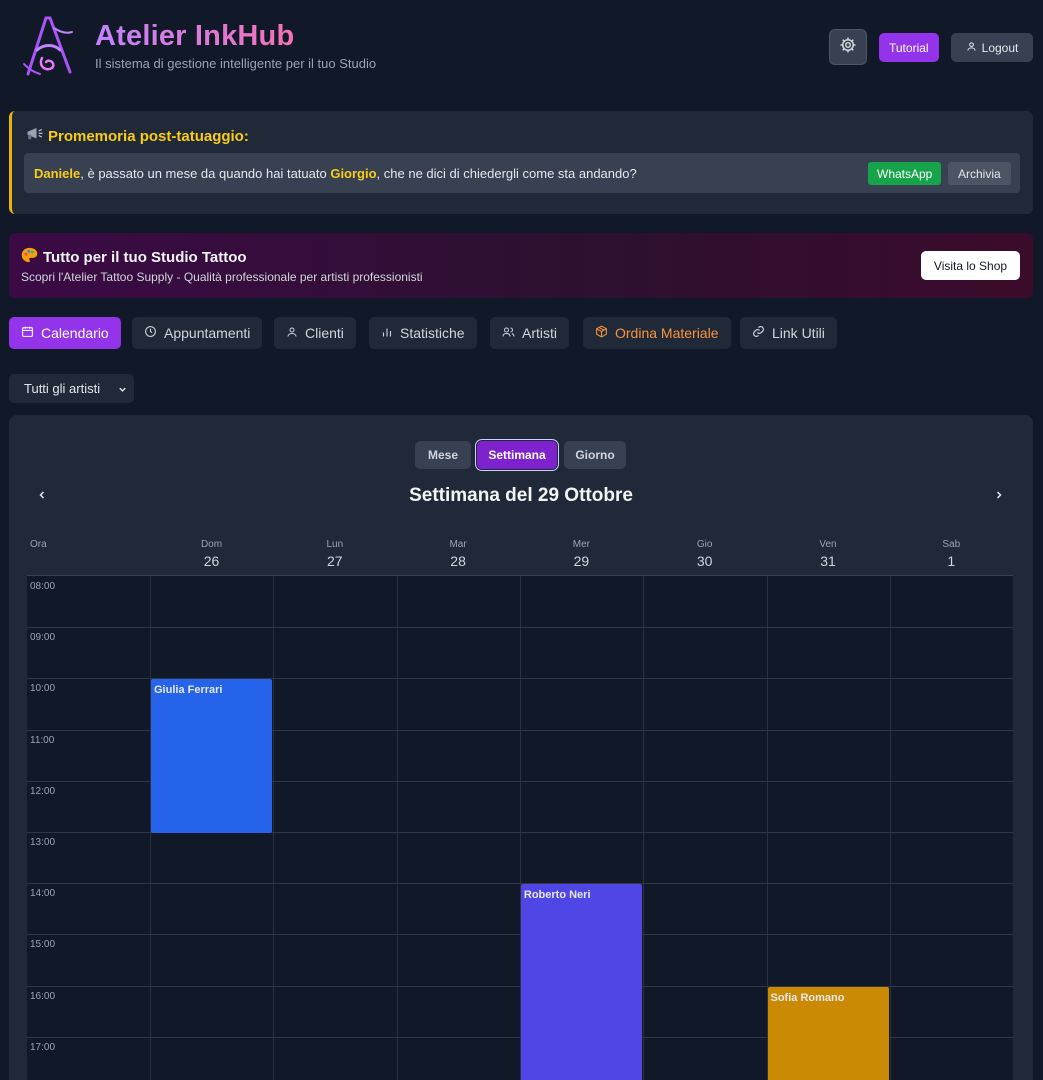 This screenshot has height=1080, width=1043. I want to click on archive-button: Archivia, so click(979, 173).